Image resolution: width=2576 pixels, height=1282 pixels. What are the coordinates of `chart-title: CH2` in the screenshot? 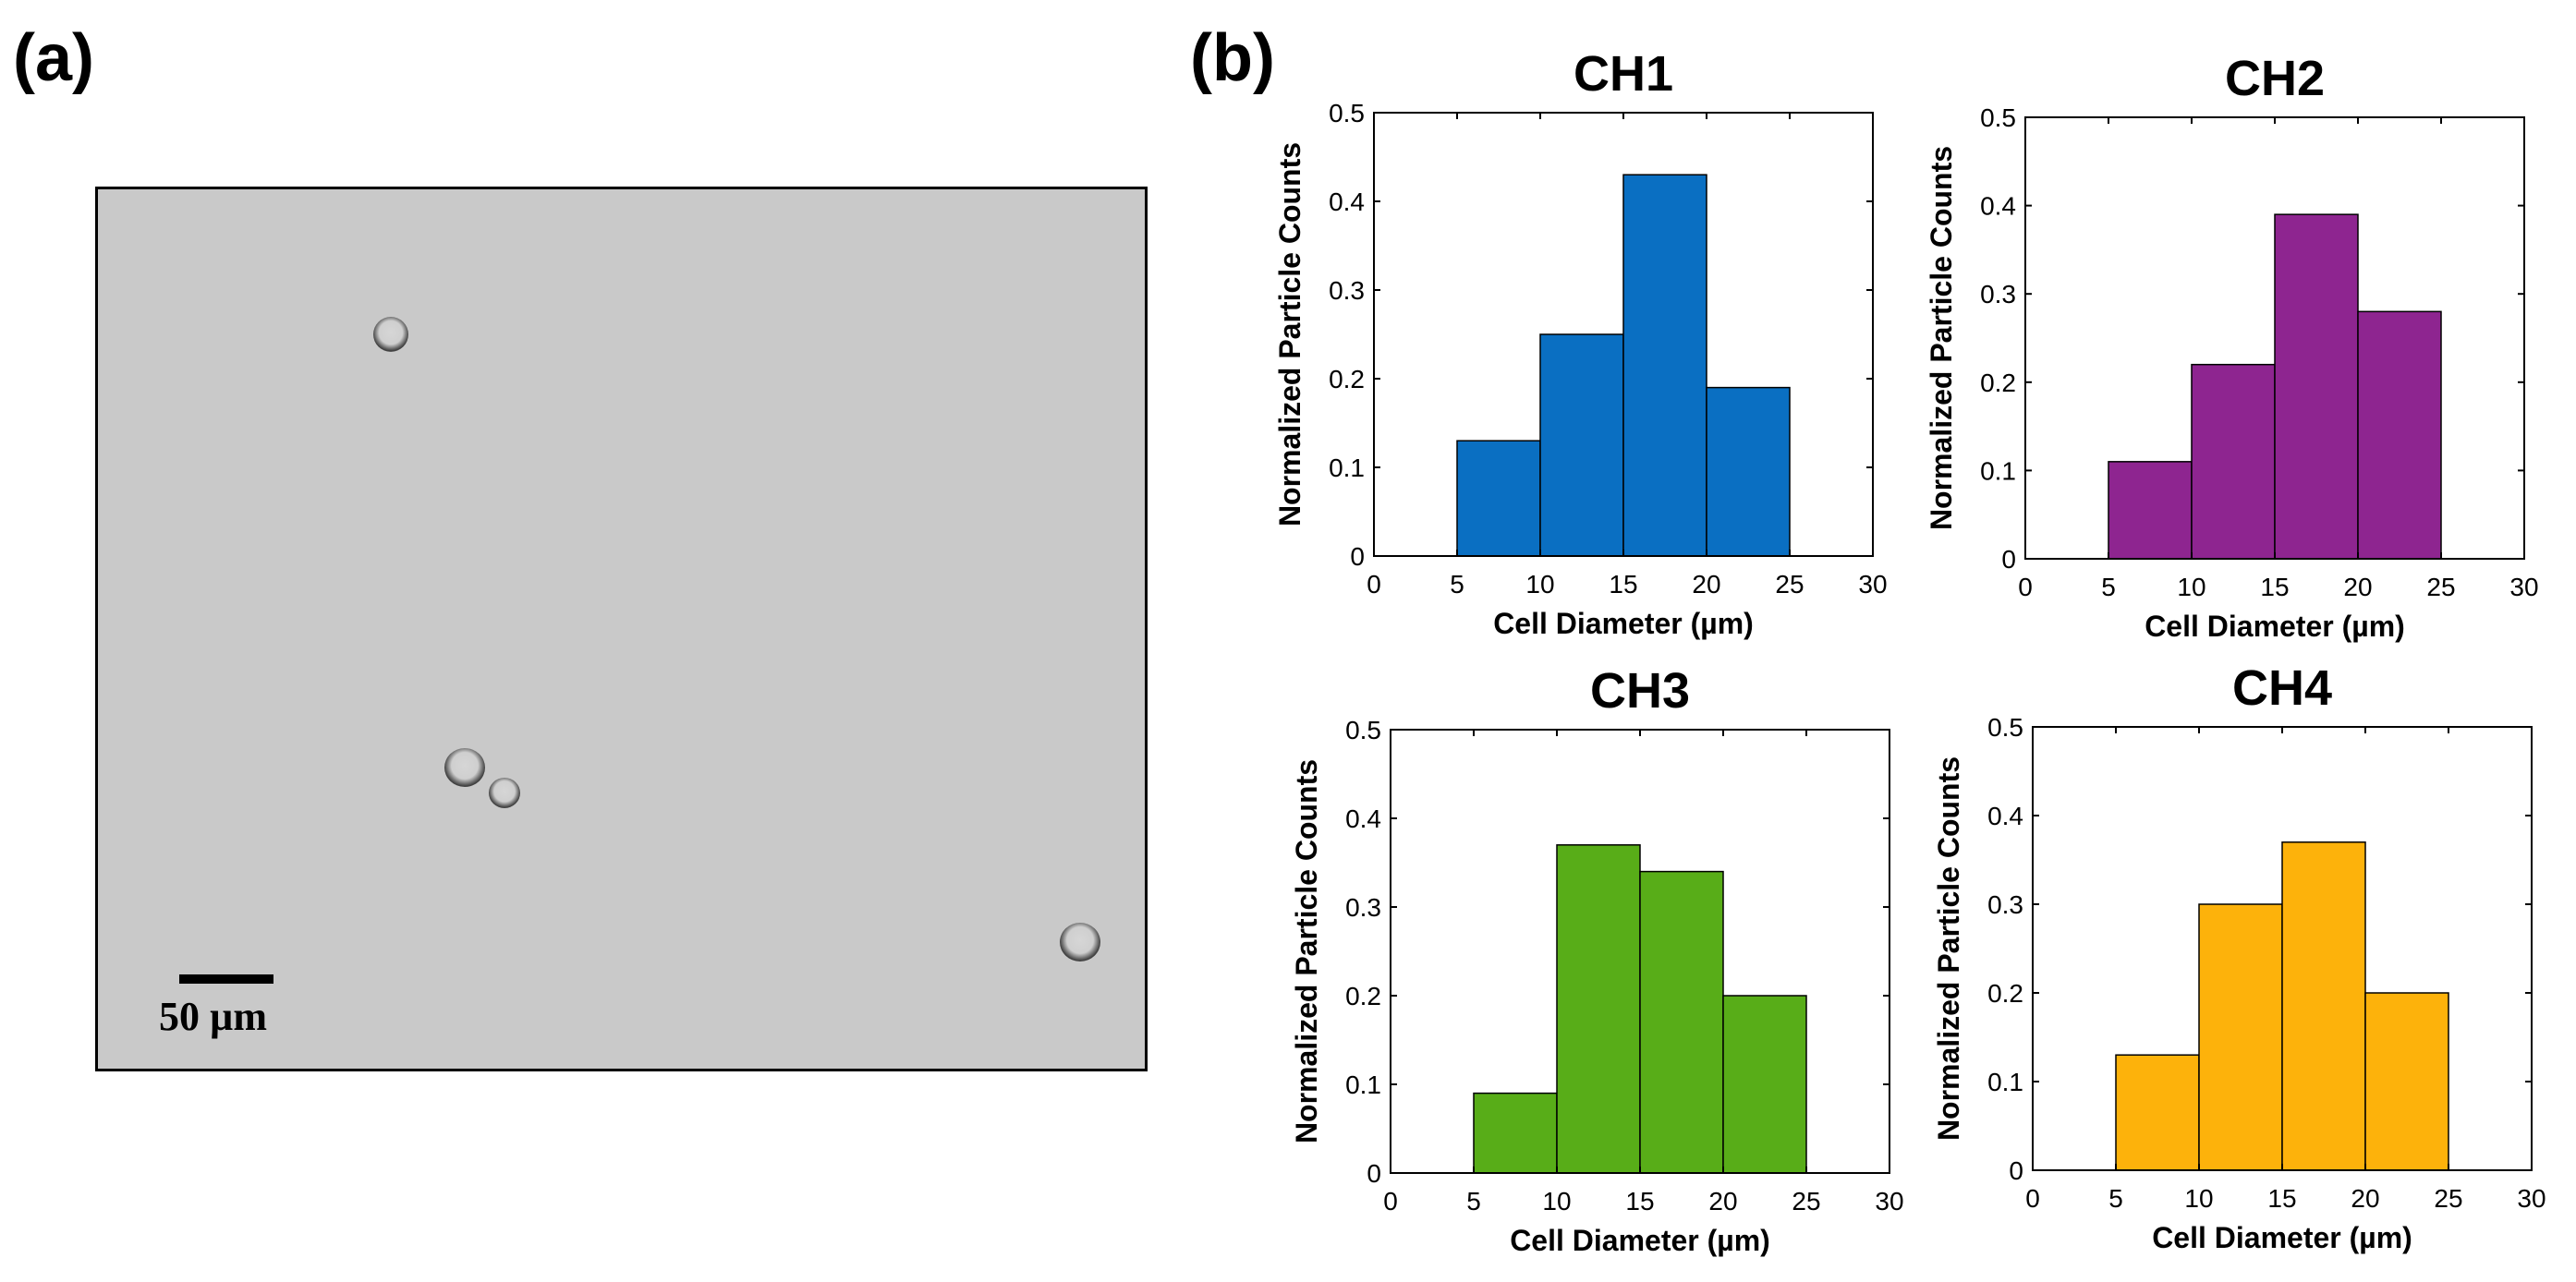 It's located at (2275, 78).